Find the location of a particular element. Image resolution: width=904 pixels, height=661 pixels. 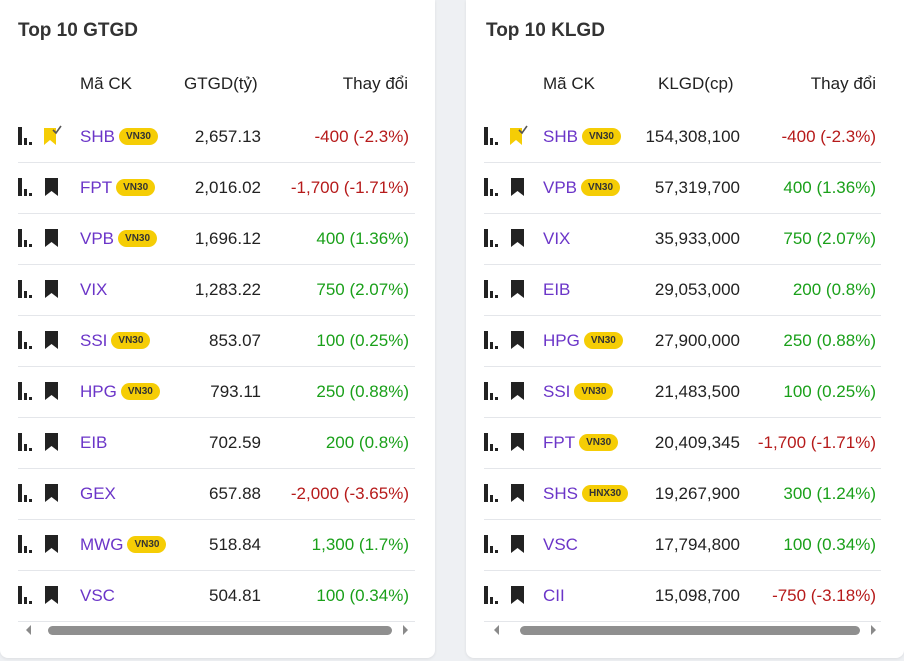

symbol-link: GEX is located at coordinates (98, 494).